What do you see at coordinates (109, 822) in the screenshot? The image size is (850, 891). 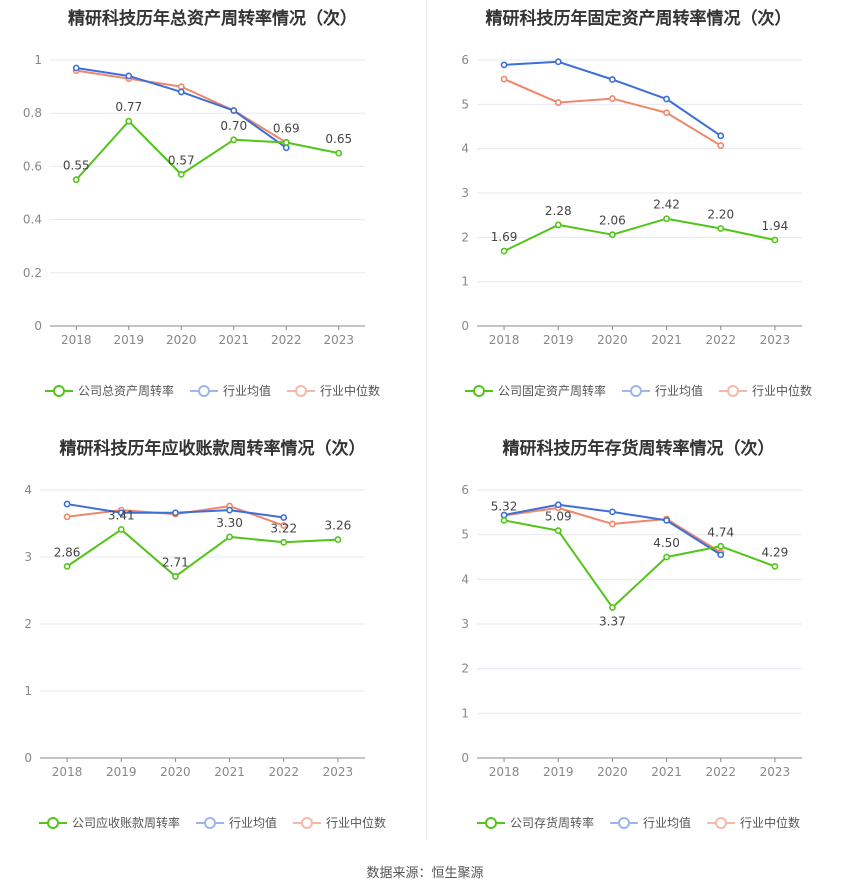 I see `legend-item-company: 公司应收账款周转率` at bounding box center [109, 822].